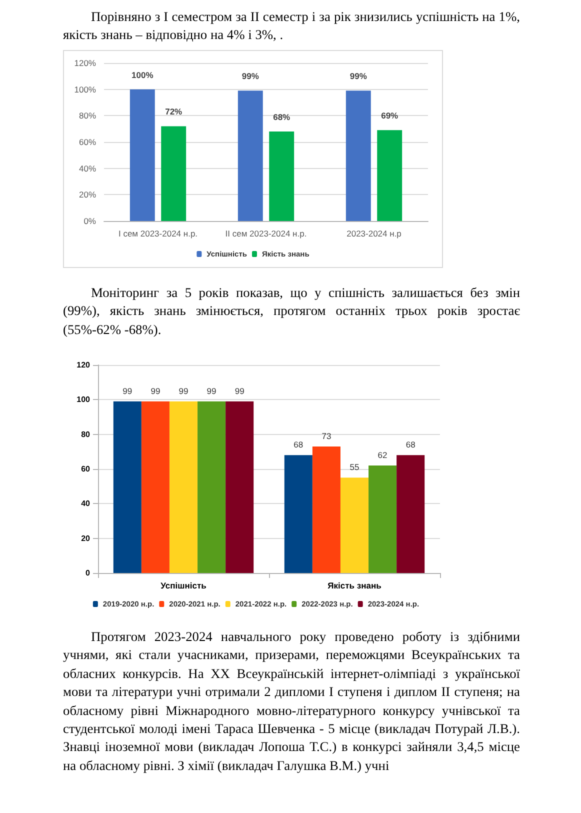  What do you see at coordinates (83, 365) in the screenshot?
I see `y-tick-label: 120` at bounding box center [83, 365].